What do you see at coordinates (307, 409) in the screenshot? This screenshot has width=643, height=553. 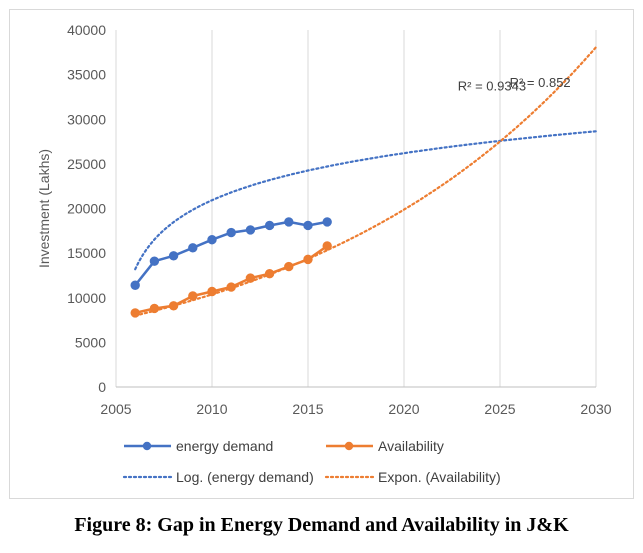 I see `x-tick-label: 2015` at bounding box center [307, 409].